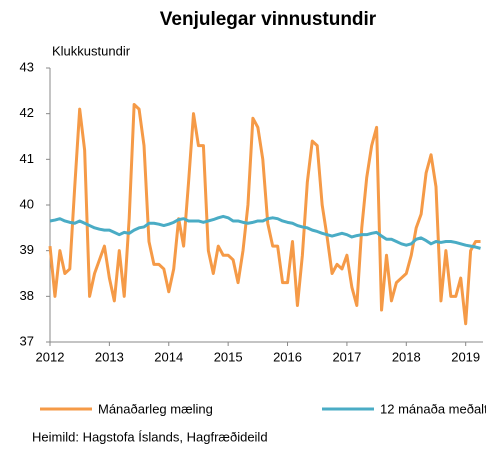  Describe the element at coordinates (27, 295) in the screenshot. I see `y-tick-label: 38` at that location.